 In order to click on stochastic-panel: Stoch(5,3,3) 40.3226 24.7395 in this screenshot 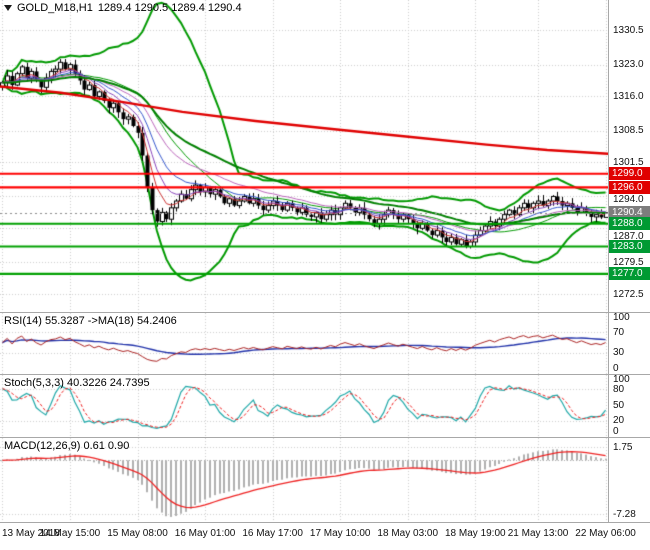, I will do `click(325, 406)`.